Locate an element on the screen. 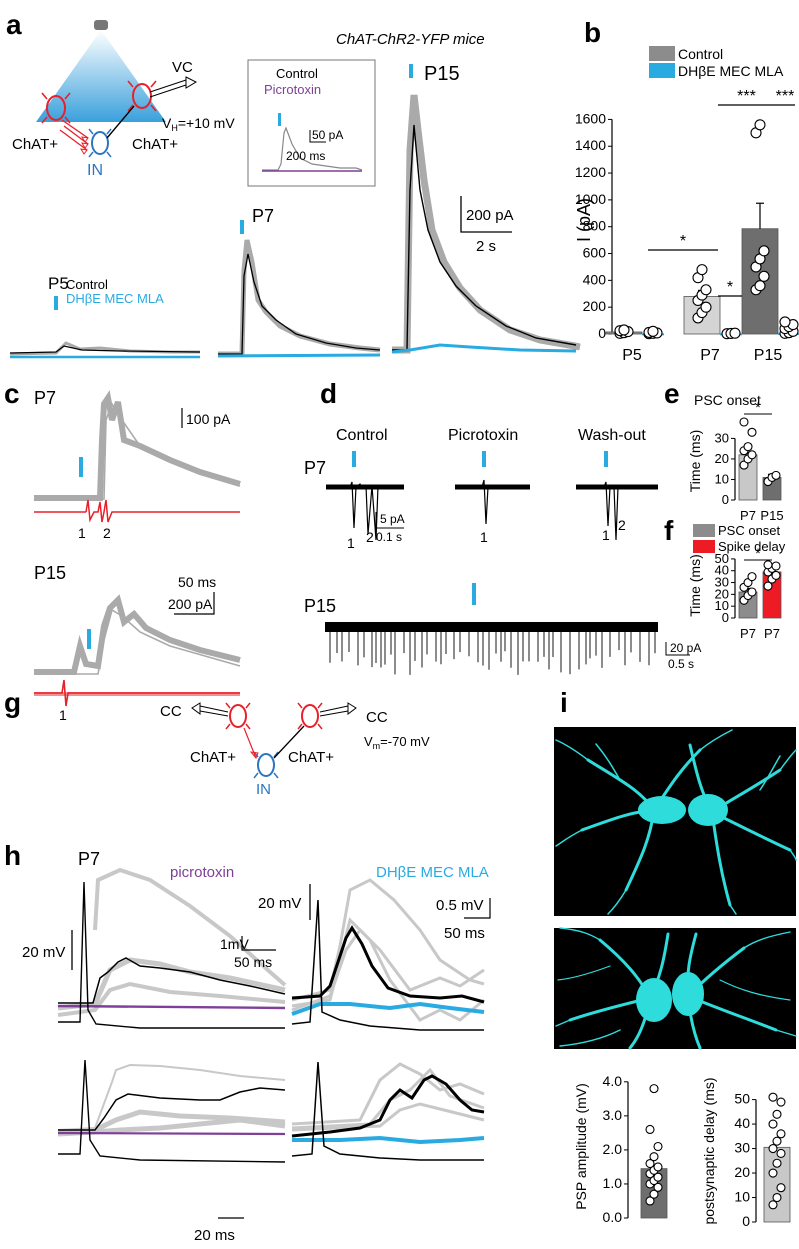 The image size is (799, 1249). legend-b-drug: DHβE MEC MLA is located at coordinates (731, 71).